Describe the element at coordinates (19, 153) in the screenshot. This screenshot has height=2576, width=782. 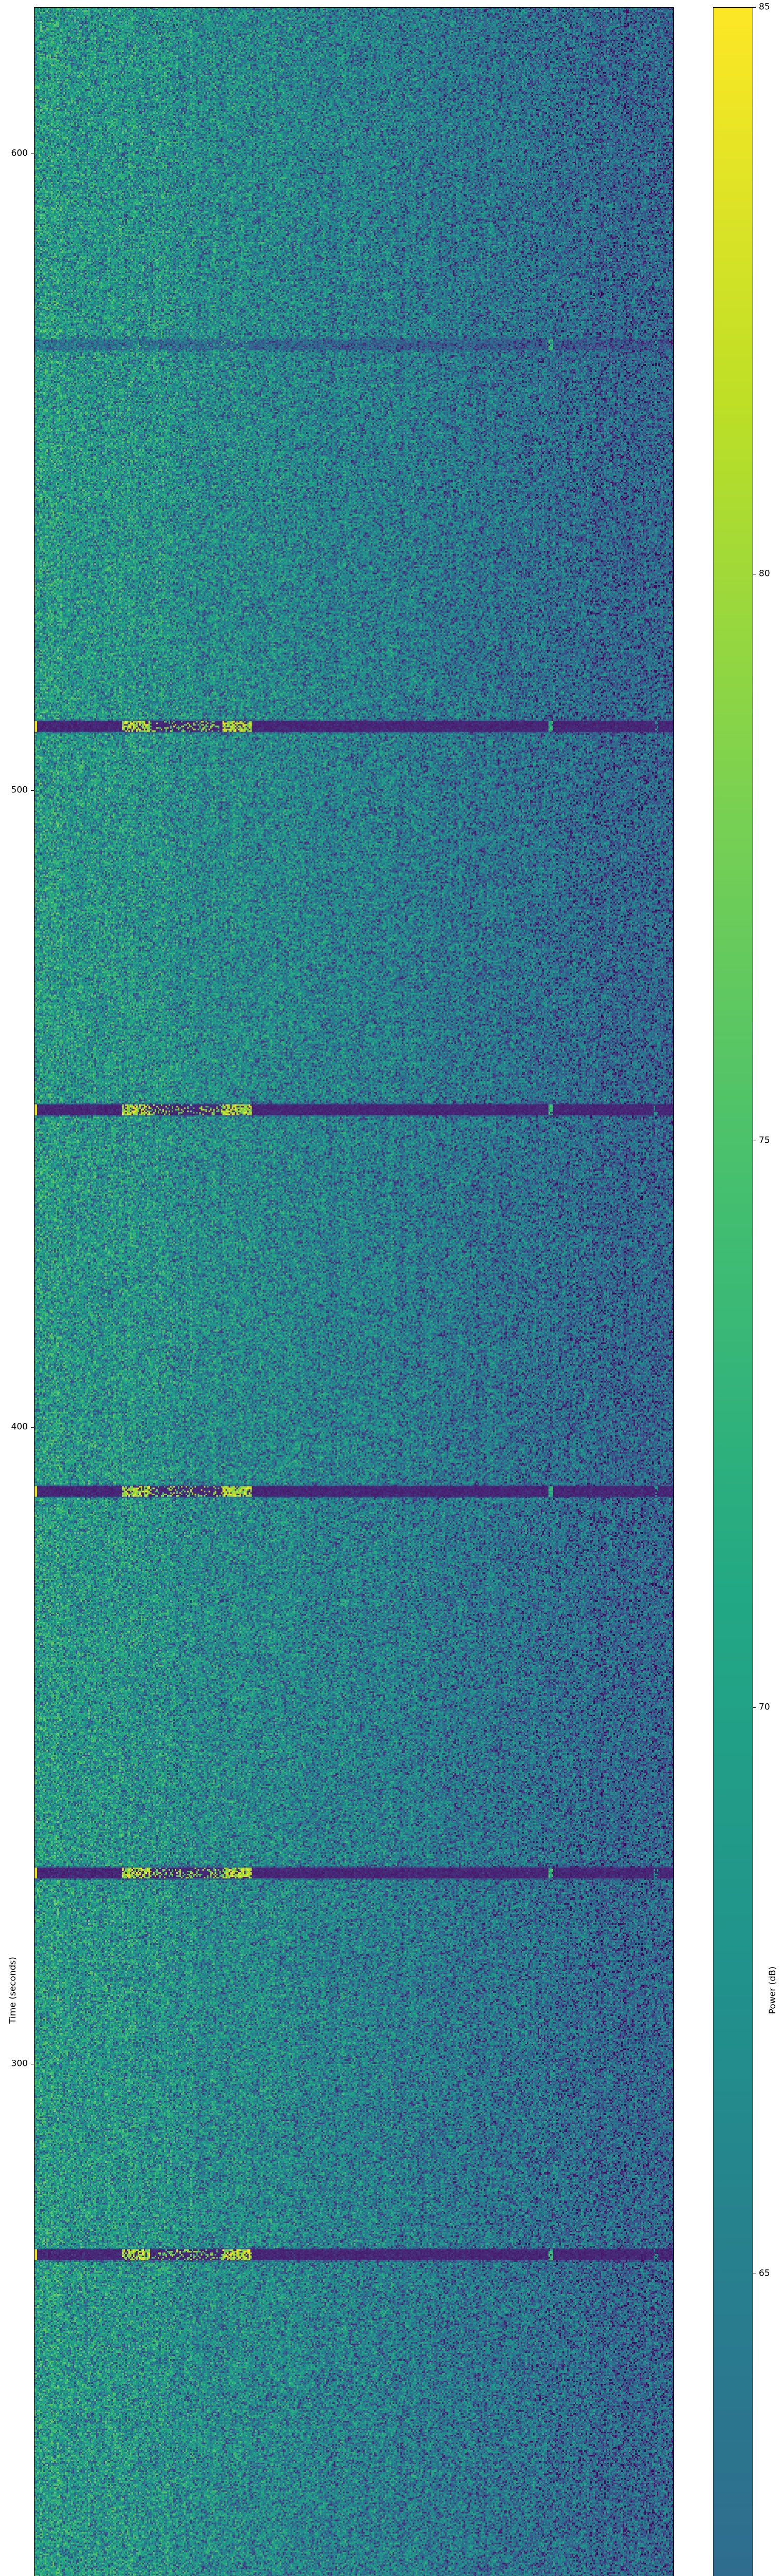
I see `y-tick-label: 600` at that location.